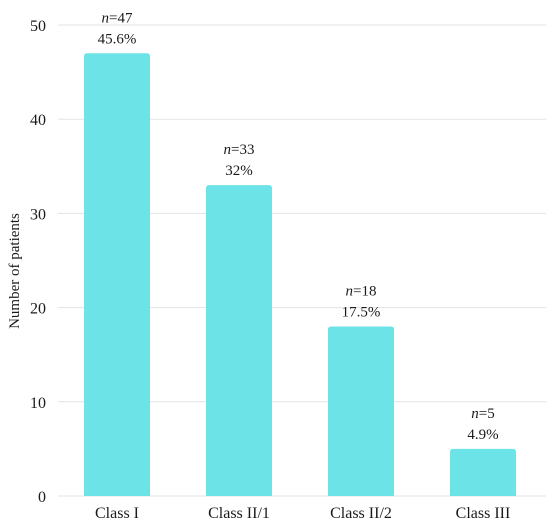 The height and width of the screenshot is (525, 550). Describe the element at coordinates (302, 513) in the screenshot. I see `x-axis-categories: Class I Class II/1 Class II/2 Class III` at that location.